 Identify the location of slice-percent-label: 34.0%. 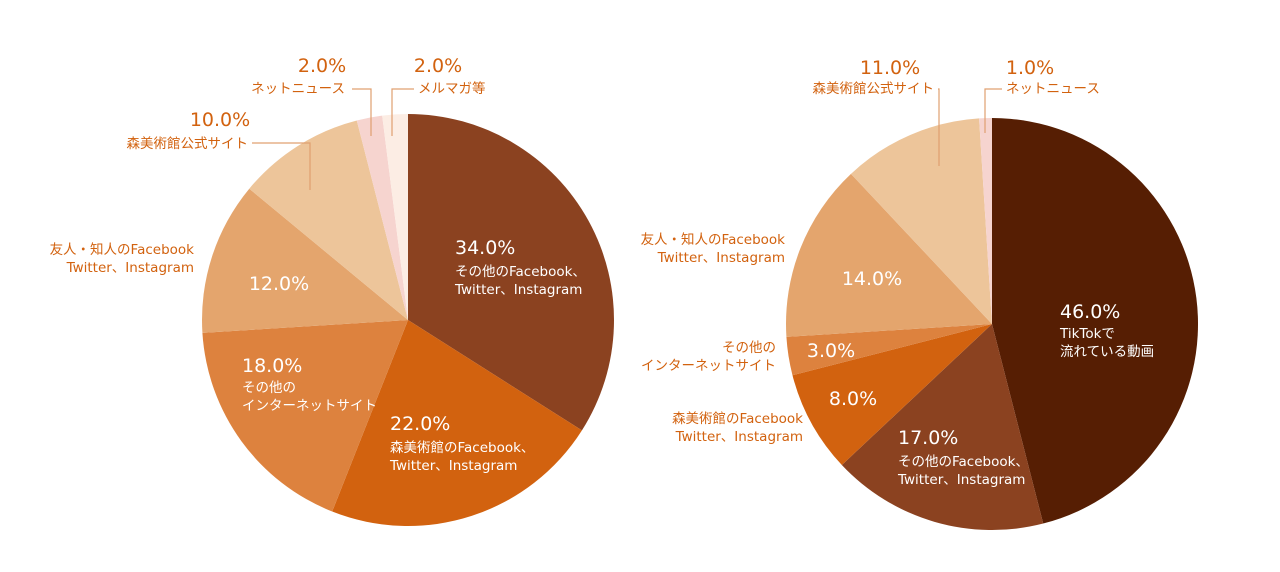
(485, 248).